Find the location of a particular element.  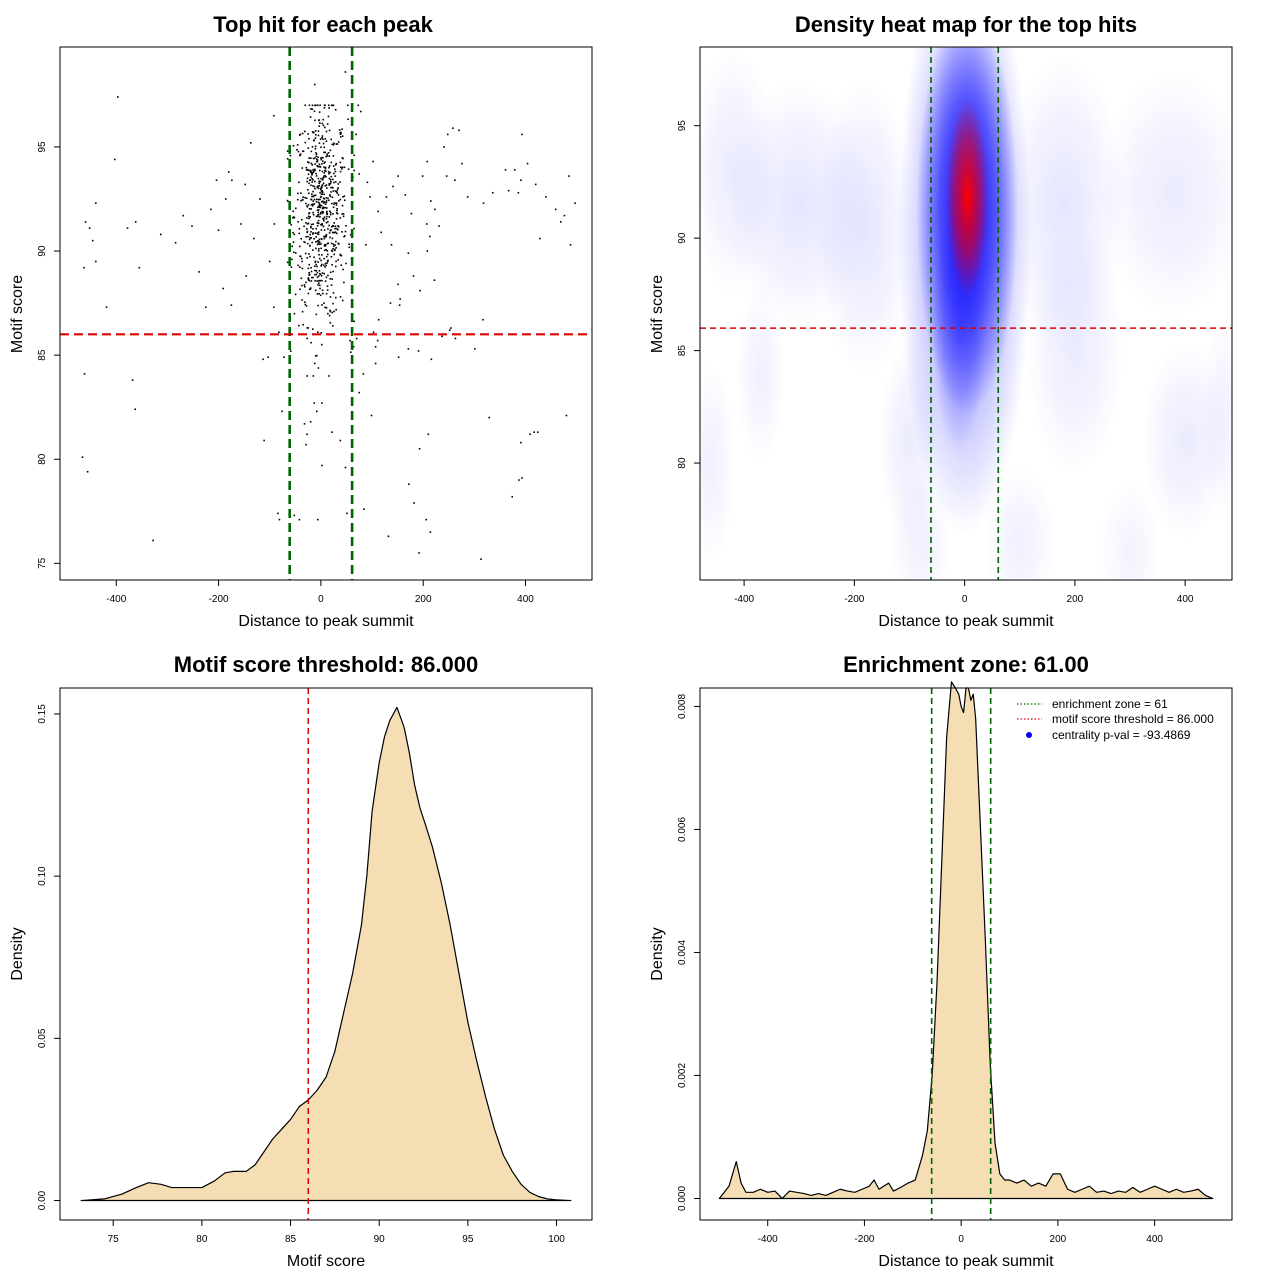

x-tick-label: -200 is located at coordinates (864, 1239).